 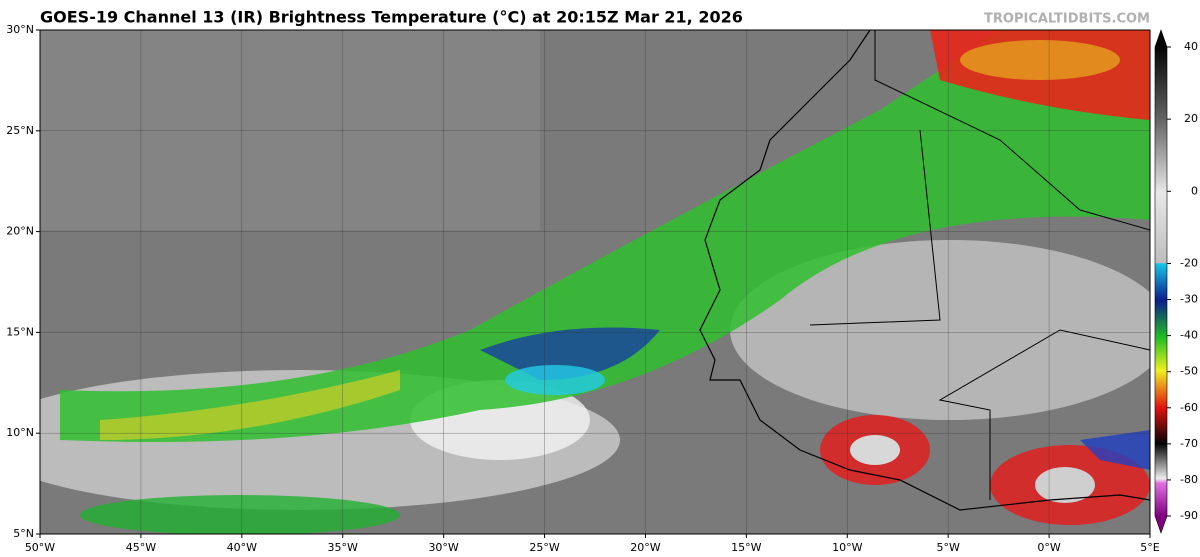 What do you see at coordinates (141, 547) in the screenshot?
I see `lon-label: 45°W` at bounding box center [141, 547].